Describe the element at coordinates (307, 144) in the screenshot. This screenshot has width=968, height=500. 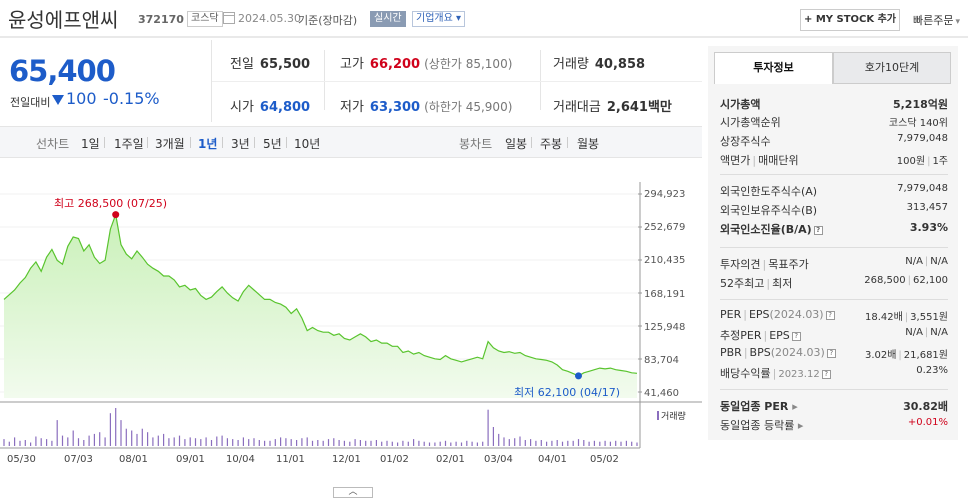
I see `period-10y: 10년` at that location.